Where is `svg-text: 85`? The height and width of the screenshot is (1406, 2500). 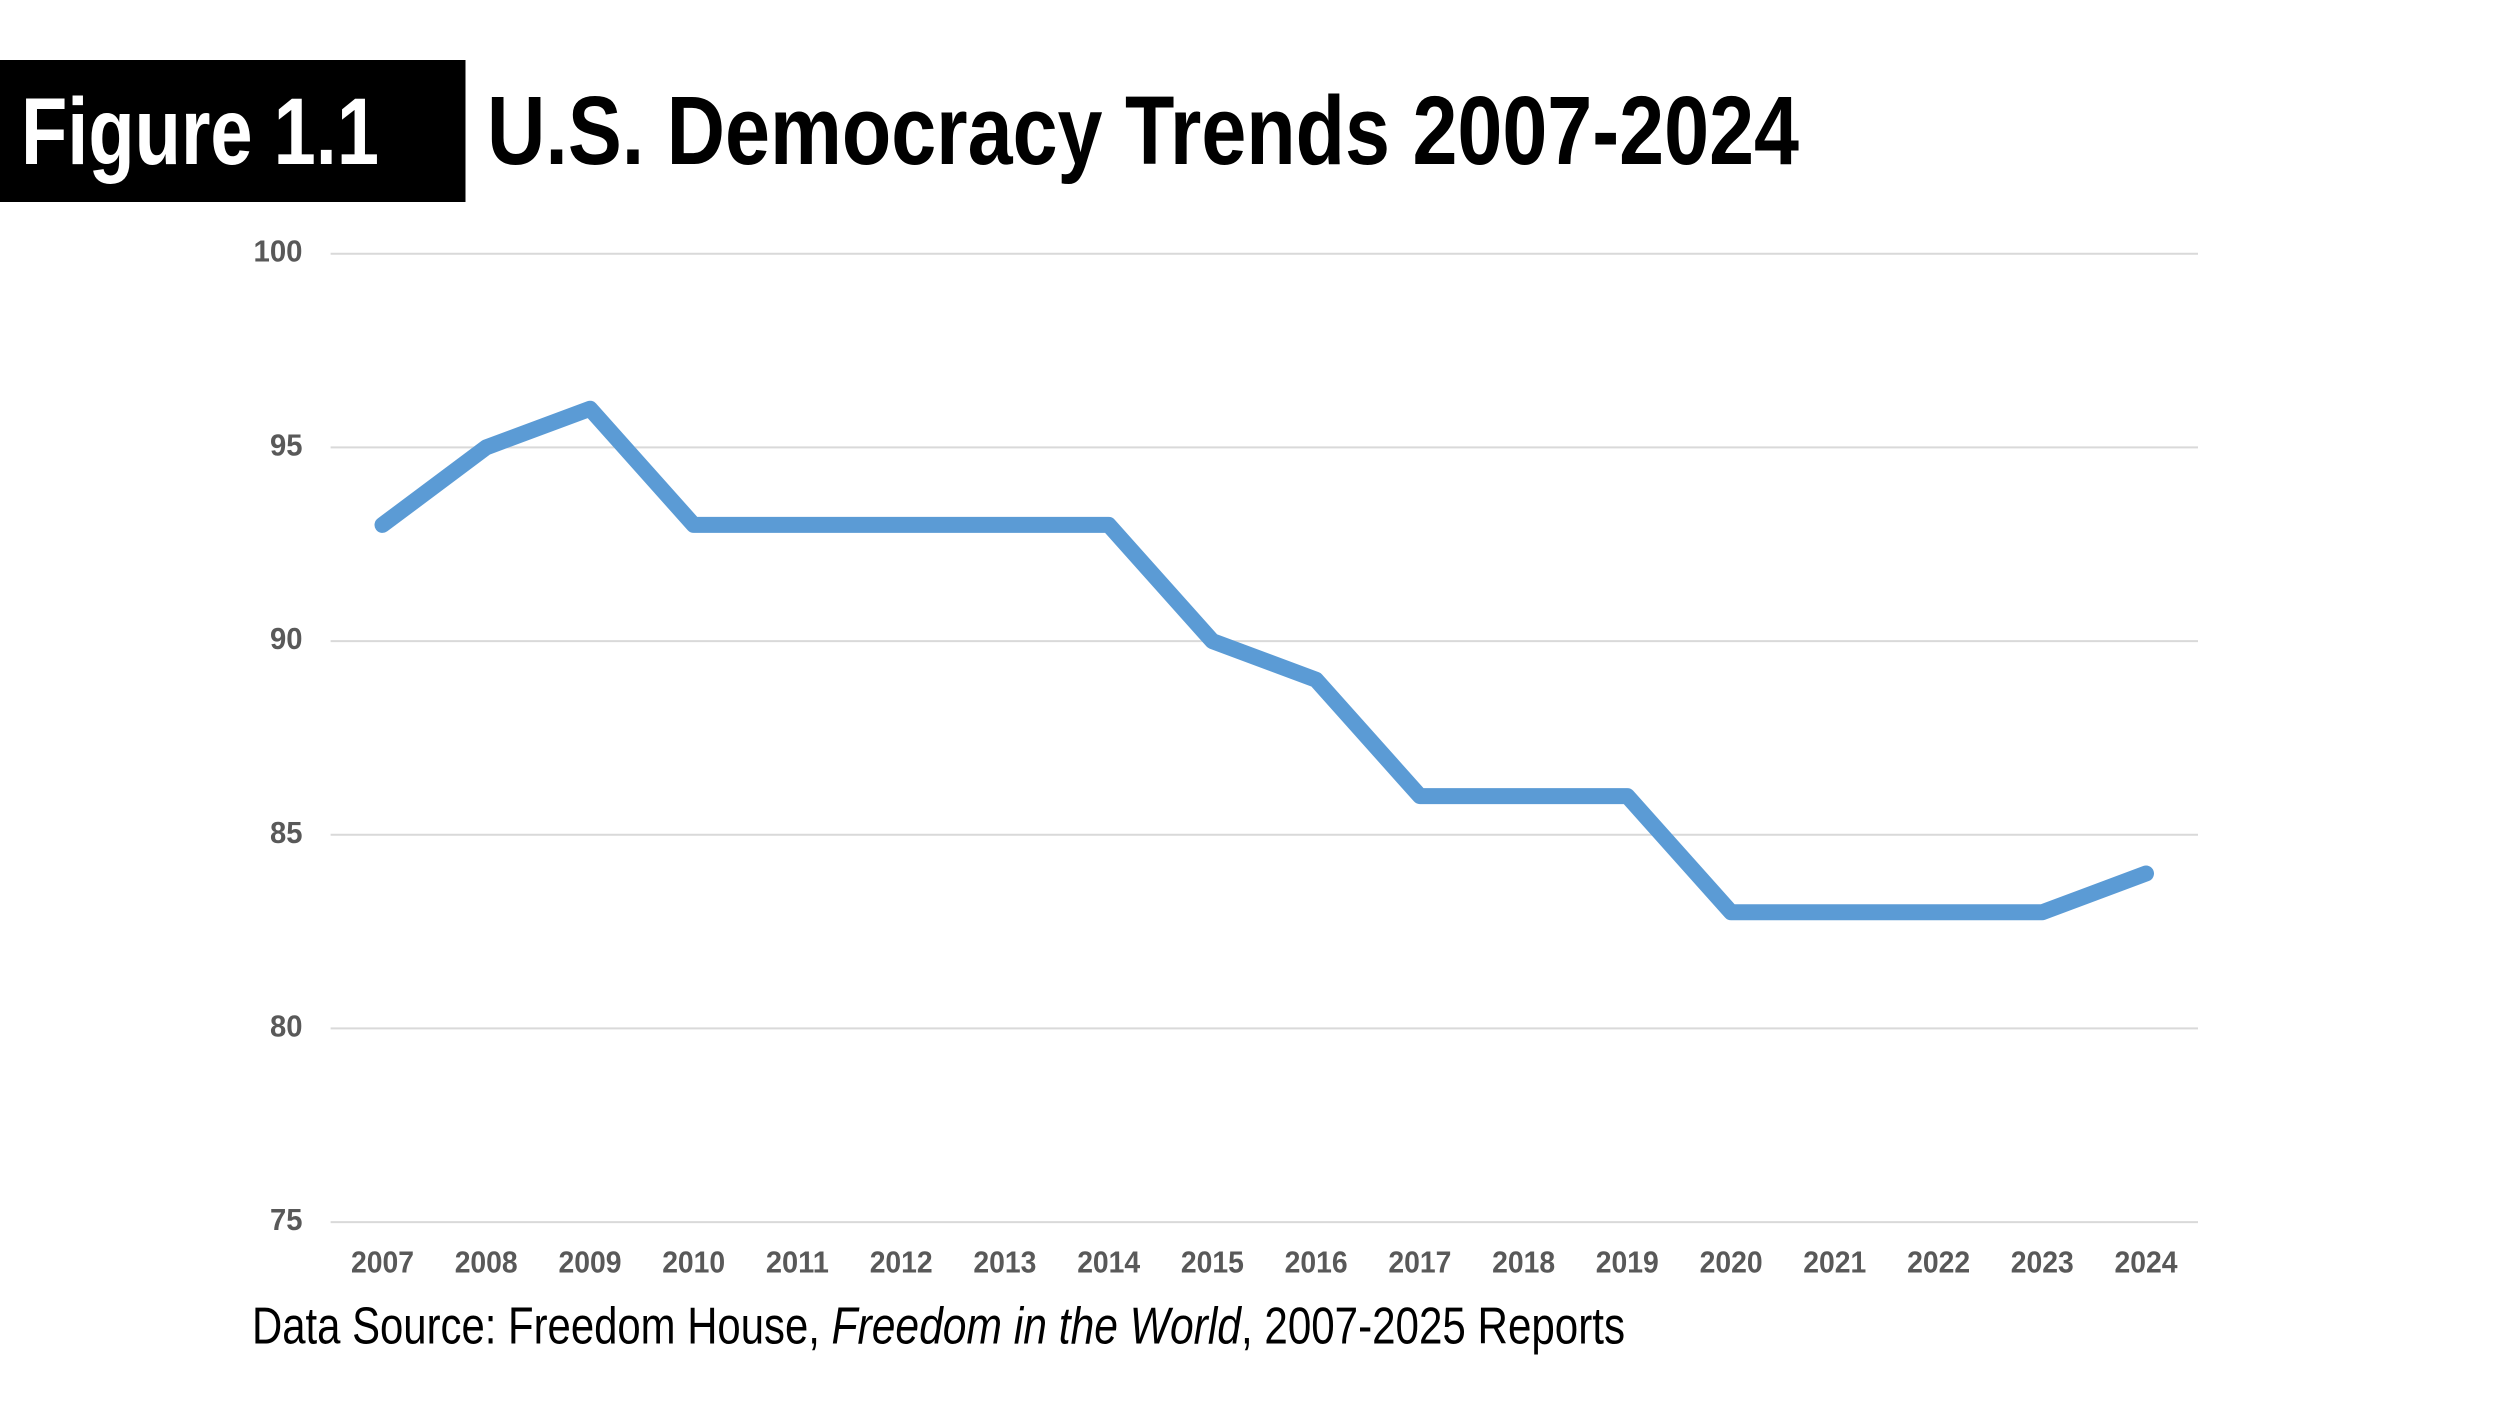 svg-text: 85 is located at coordinates (286, 832).